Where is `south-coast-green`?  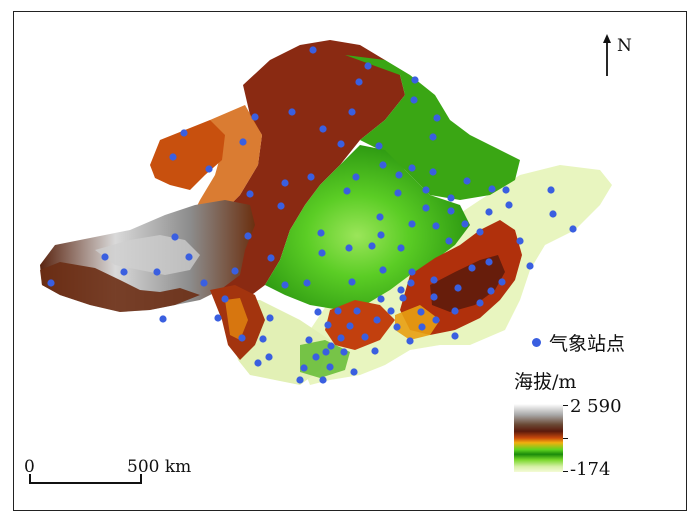
south-coast-green is located at coordinates (325, 359).